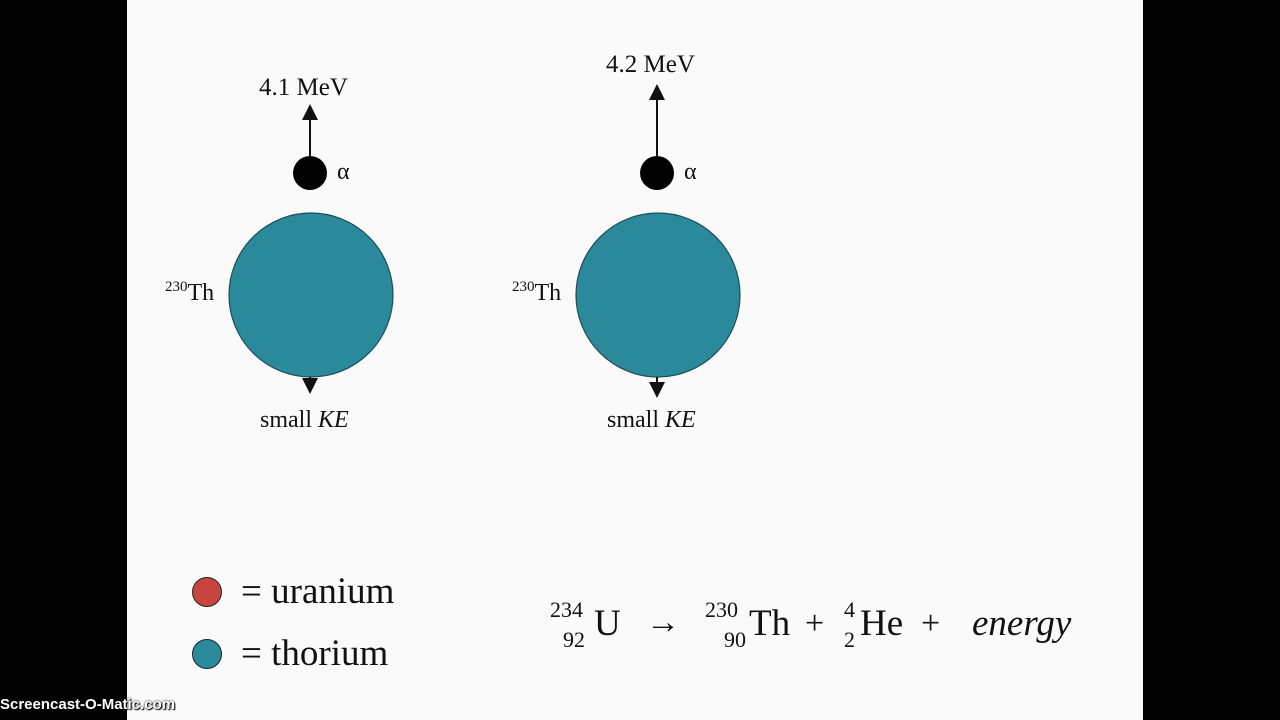 This screenshot has height=720, width=1280. What do you see at coordinates (657, 173) in the screenshot?
I see `alpha-particle-right` at bounding box center [657, 173].